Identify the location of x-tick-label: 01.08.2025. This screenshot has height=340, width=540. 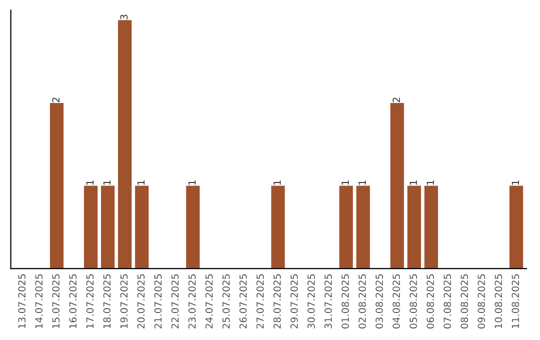
(345, 301).